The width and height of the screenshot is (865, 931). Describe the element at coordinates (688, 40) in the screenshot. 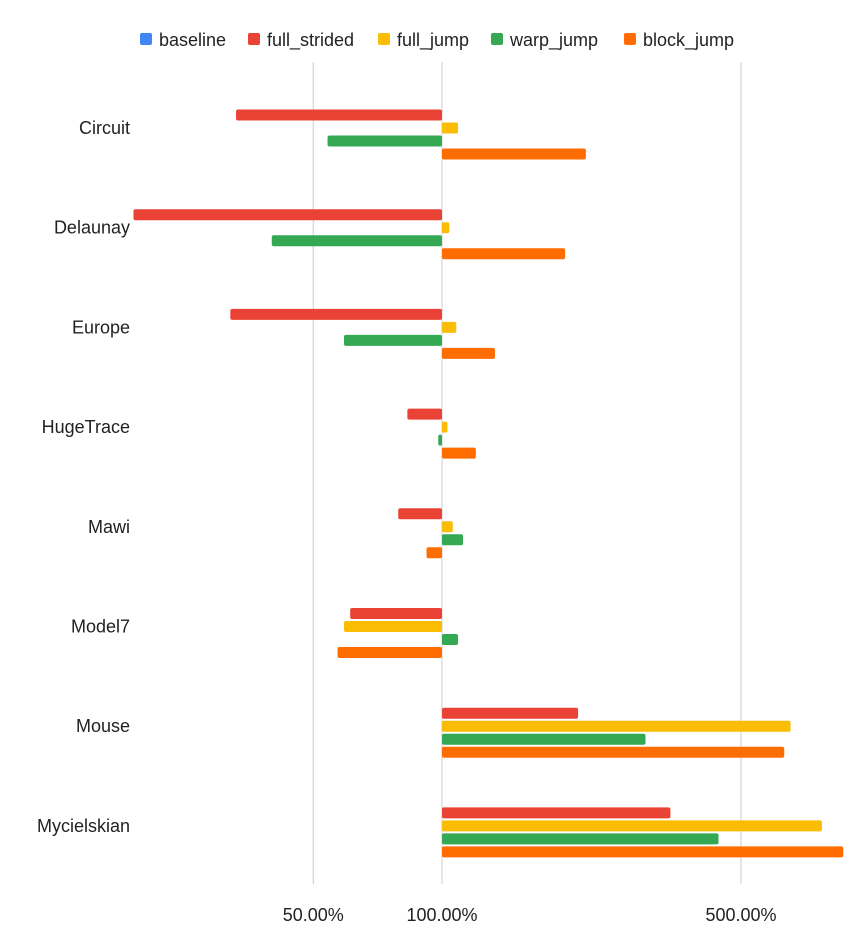

I see `legend-label-block_jump: block_jump` at that location.